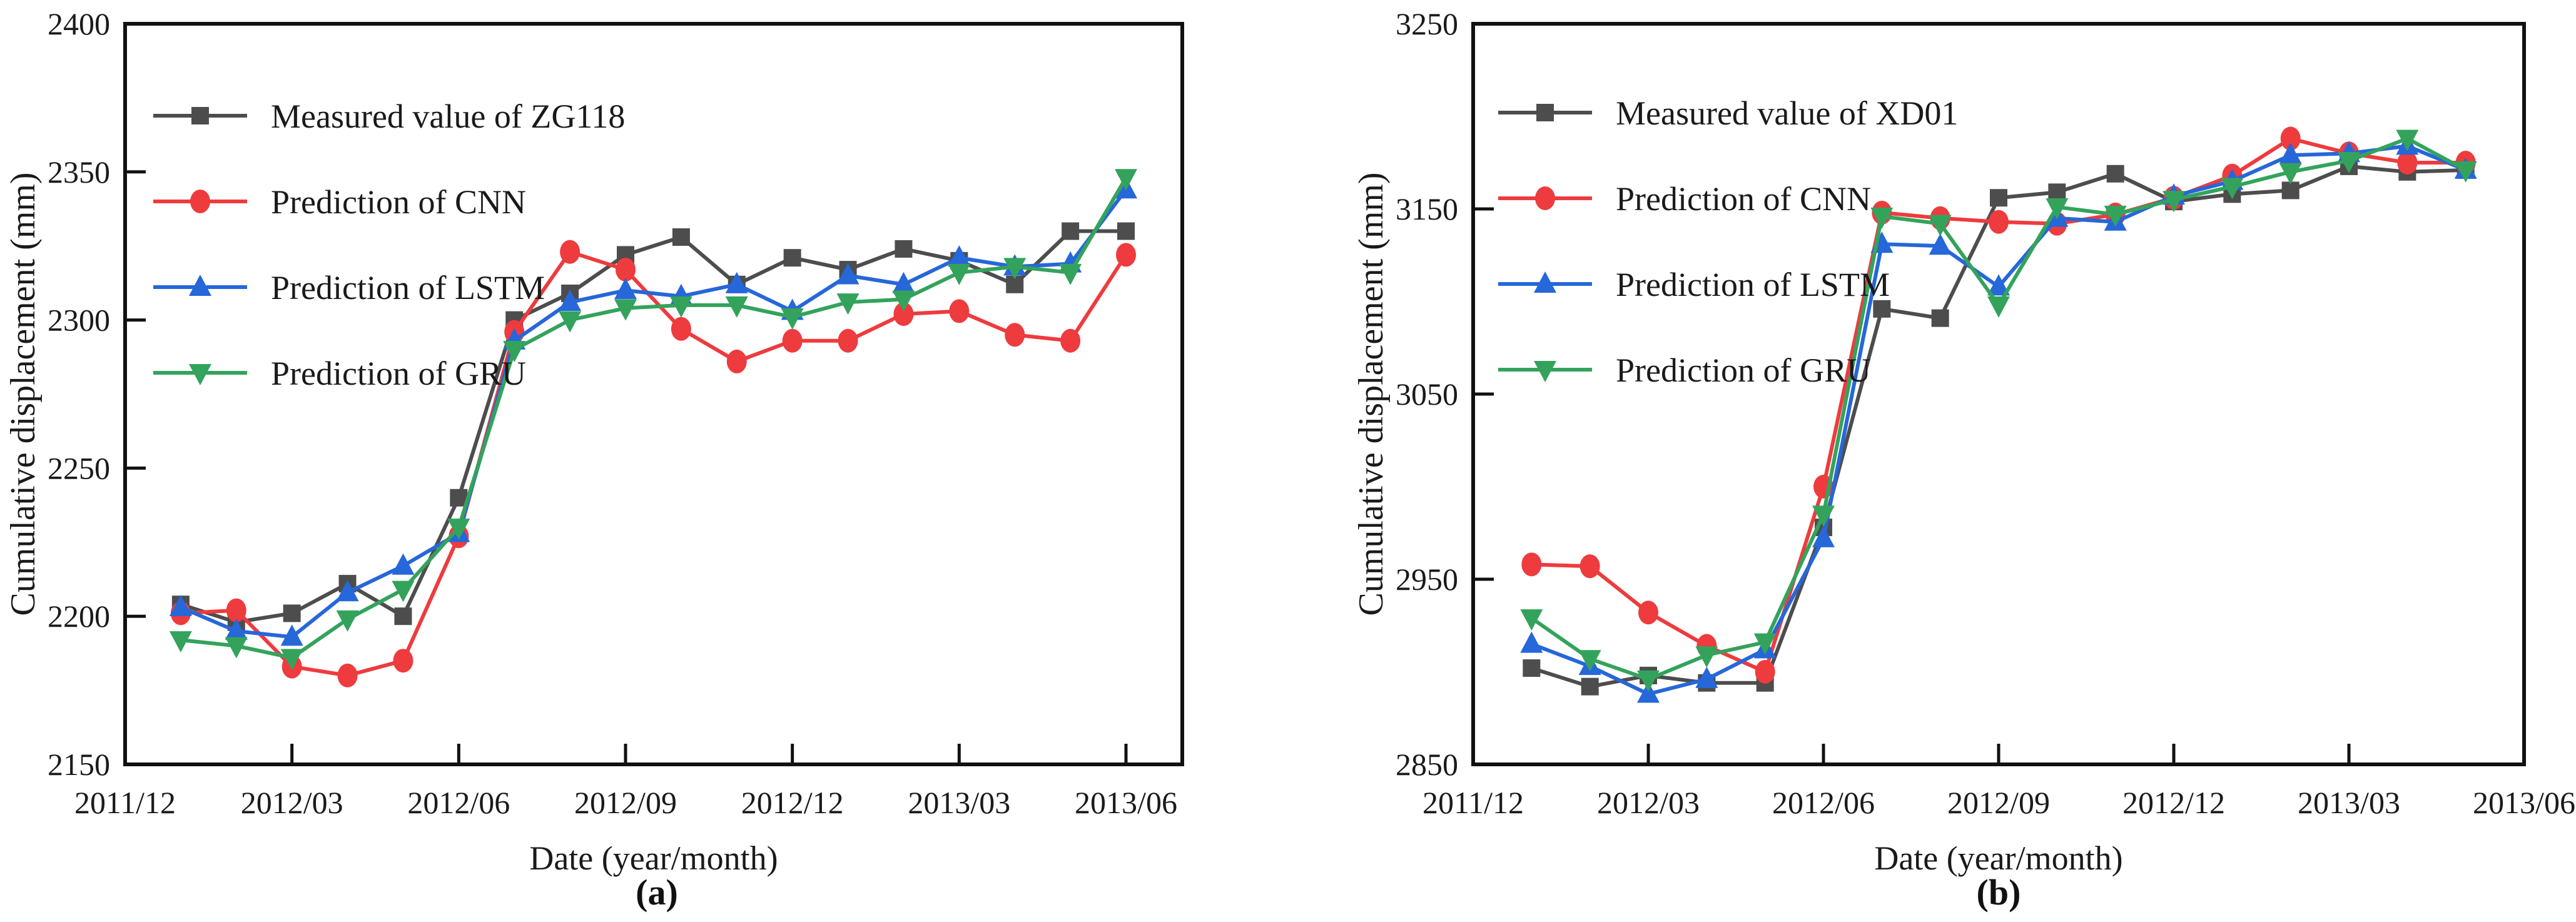  I want to click on x-tick-label: 2012/06, so click(1823, 802).